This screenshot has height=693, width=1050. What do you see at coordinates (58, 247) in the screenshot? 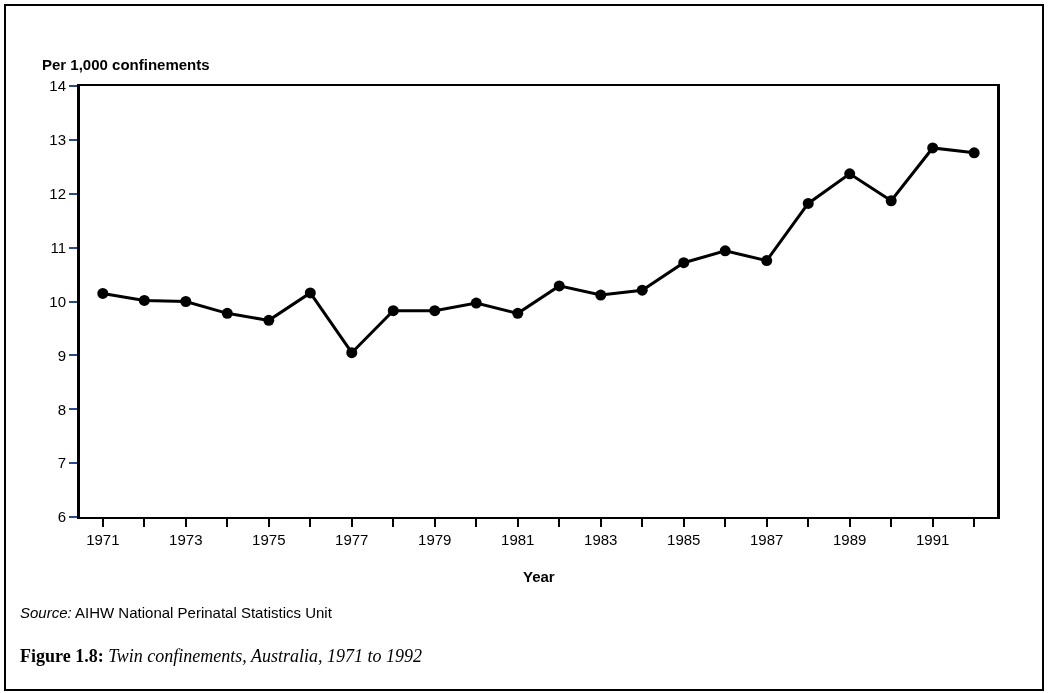
I see `y-tick-label: 11` at bounding box center [58, 247].